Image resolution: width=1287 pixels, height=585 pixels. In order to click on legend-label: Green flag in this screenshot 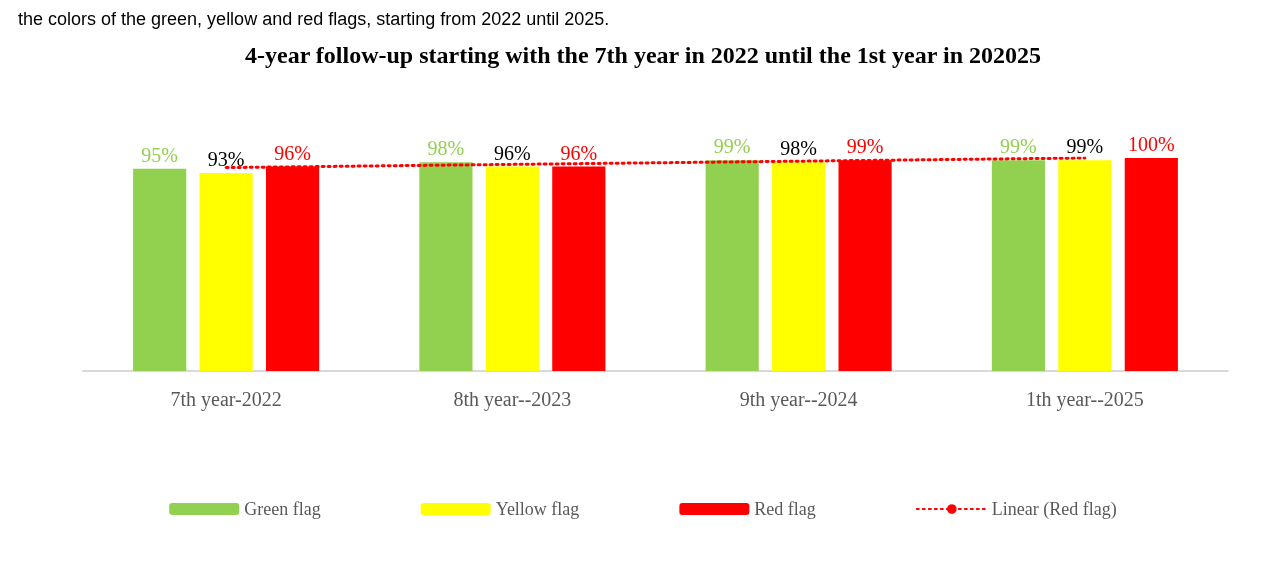, I will do `click(282, 509)`.